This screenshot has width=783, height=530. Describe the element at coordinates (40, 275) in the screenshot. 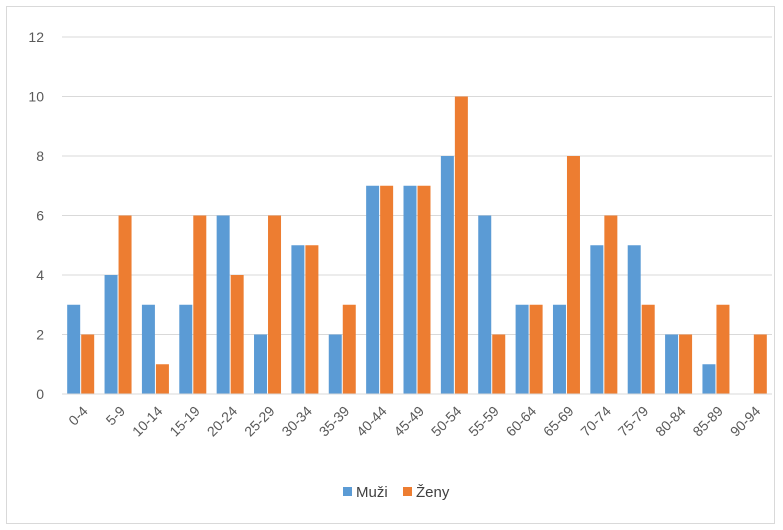

I see `y-tick-label: 4` at that location.